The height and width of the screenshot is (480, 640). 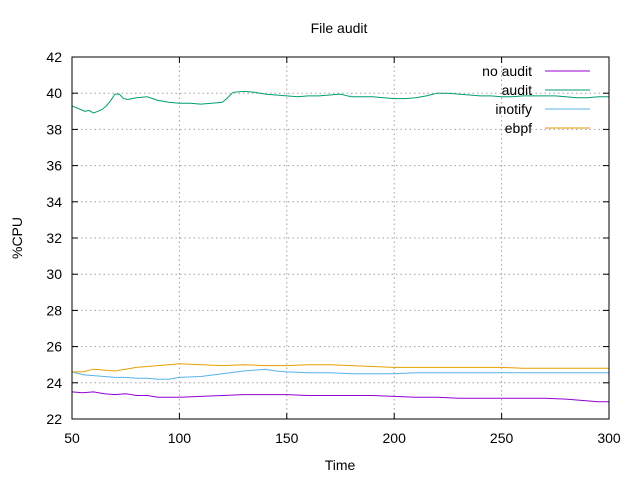 What do you see at coordinates (339, 28) in the screenshot?
I see `chart-title: File audit` at bounding box center [339, 28].